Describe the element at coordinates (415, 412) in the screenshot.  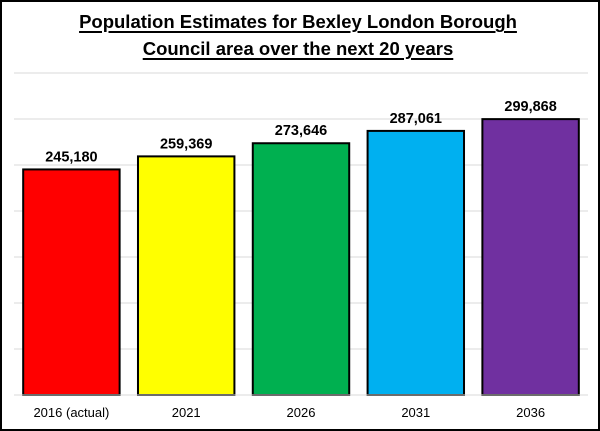
I see `x-tick-label-3: 2031` at that location.